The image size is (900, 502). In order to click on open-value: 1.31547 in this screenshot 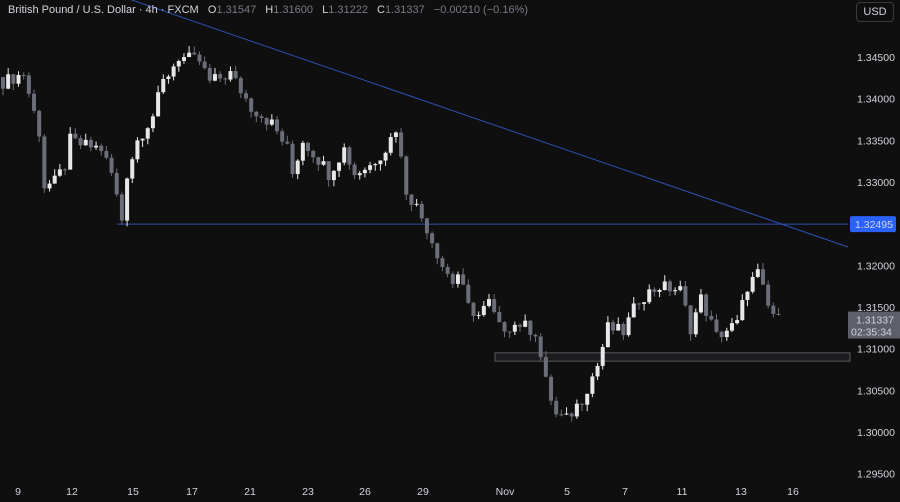, I will do `click(236, 10)`.